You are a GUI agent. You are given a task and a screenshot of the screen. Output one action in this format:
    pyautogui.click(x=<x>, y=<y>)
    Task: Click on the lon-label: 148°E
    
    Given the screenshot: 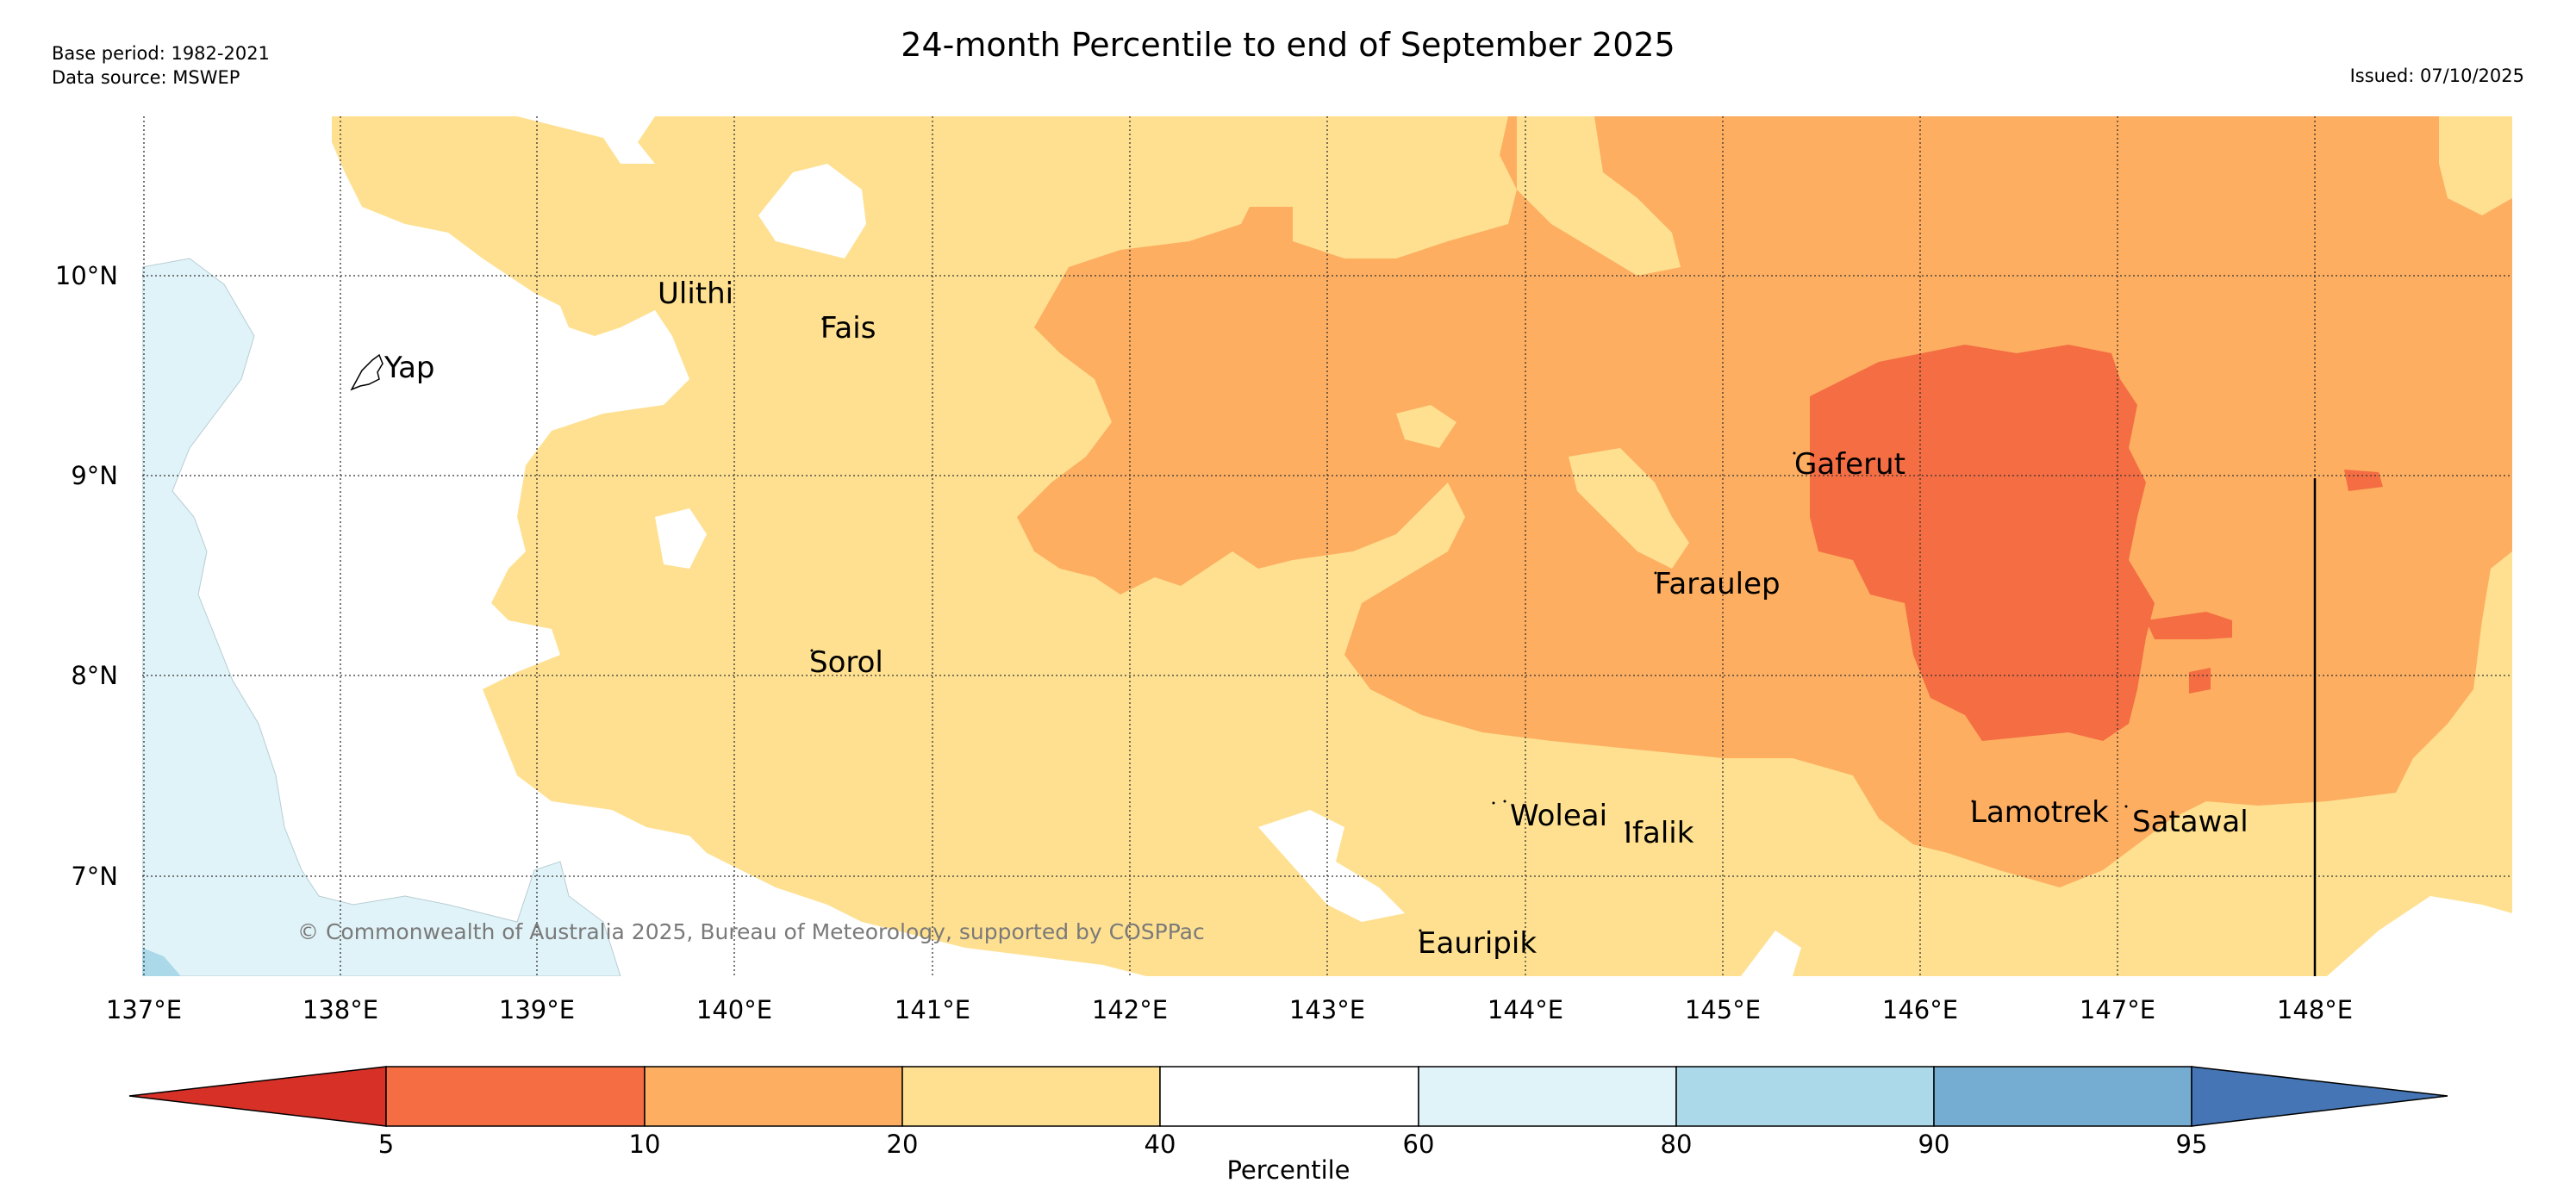 What is the action you would take?
    pyautogui.click(x=2315, y=1010)
    